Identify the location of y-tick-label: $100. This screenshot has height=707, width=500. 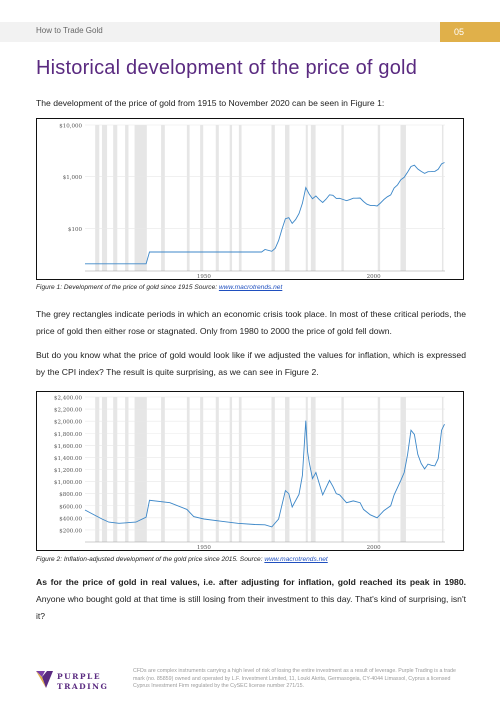
(75, 230).